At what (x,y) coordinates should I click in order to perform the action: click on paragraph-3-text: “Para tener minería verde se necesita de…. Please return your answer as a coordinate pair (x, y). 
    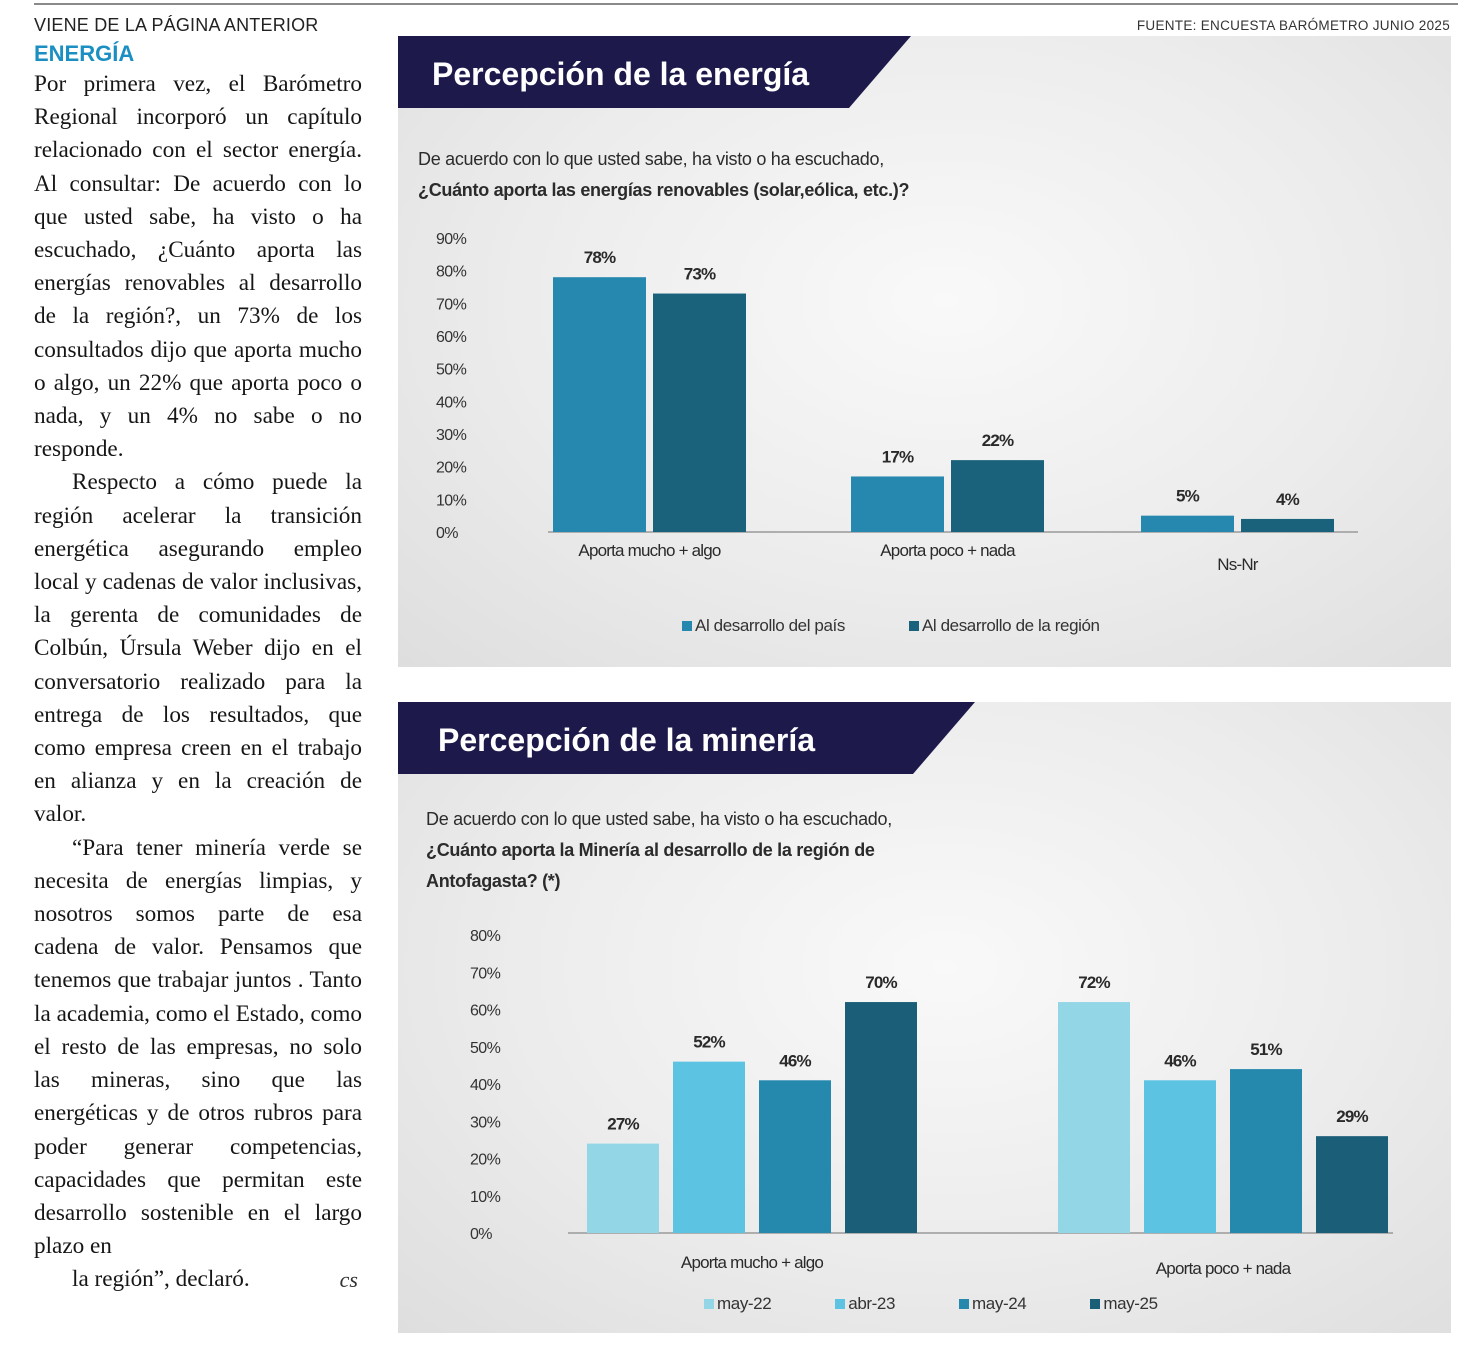
    Looking at the image, I should click on (198, 1047).